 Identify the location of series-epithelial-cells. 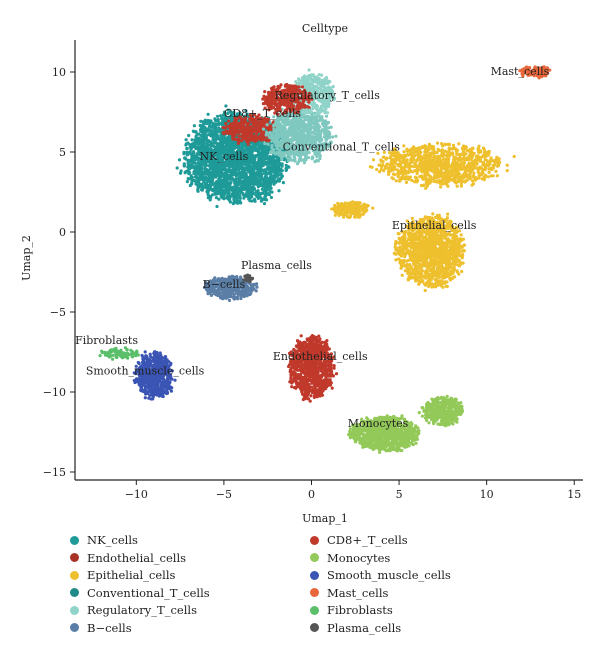
(423, 217).